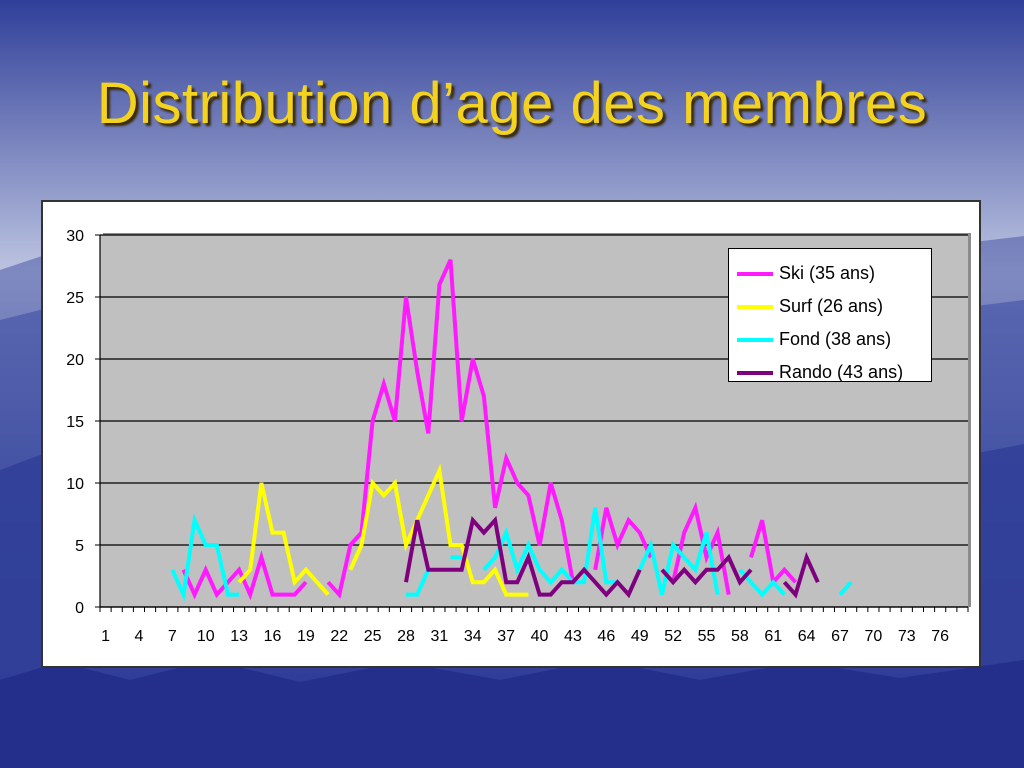  Describe the element at coordinates (755, 273) in the screenshot. I see `legend-swatch-ski` at that location.